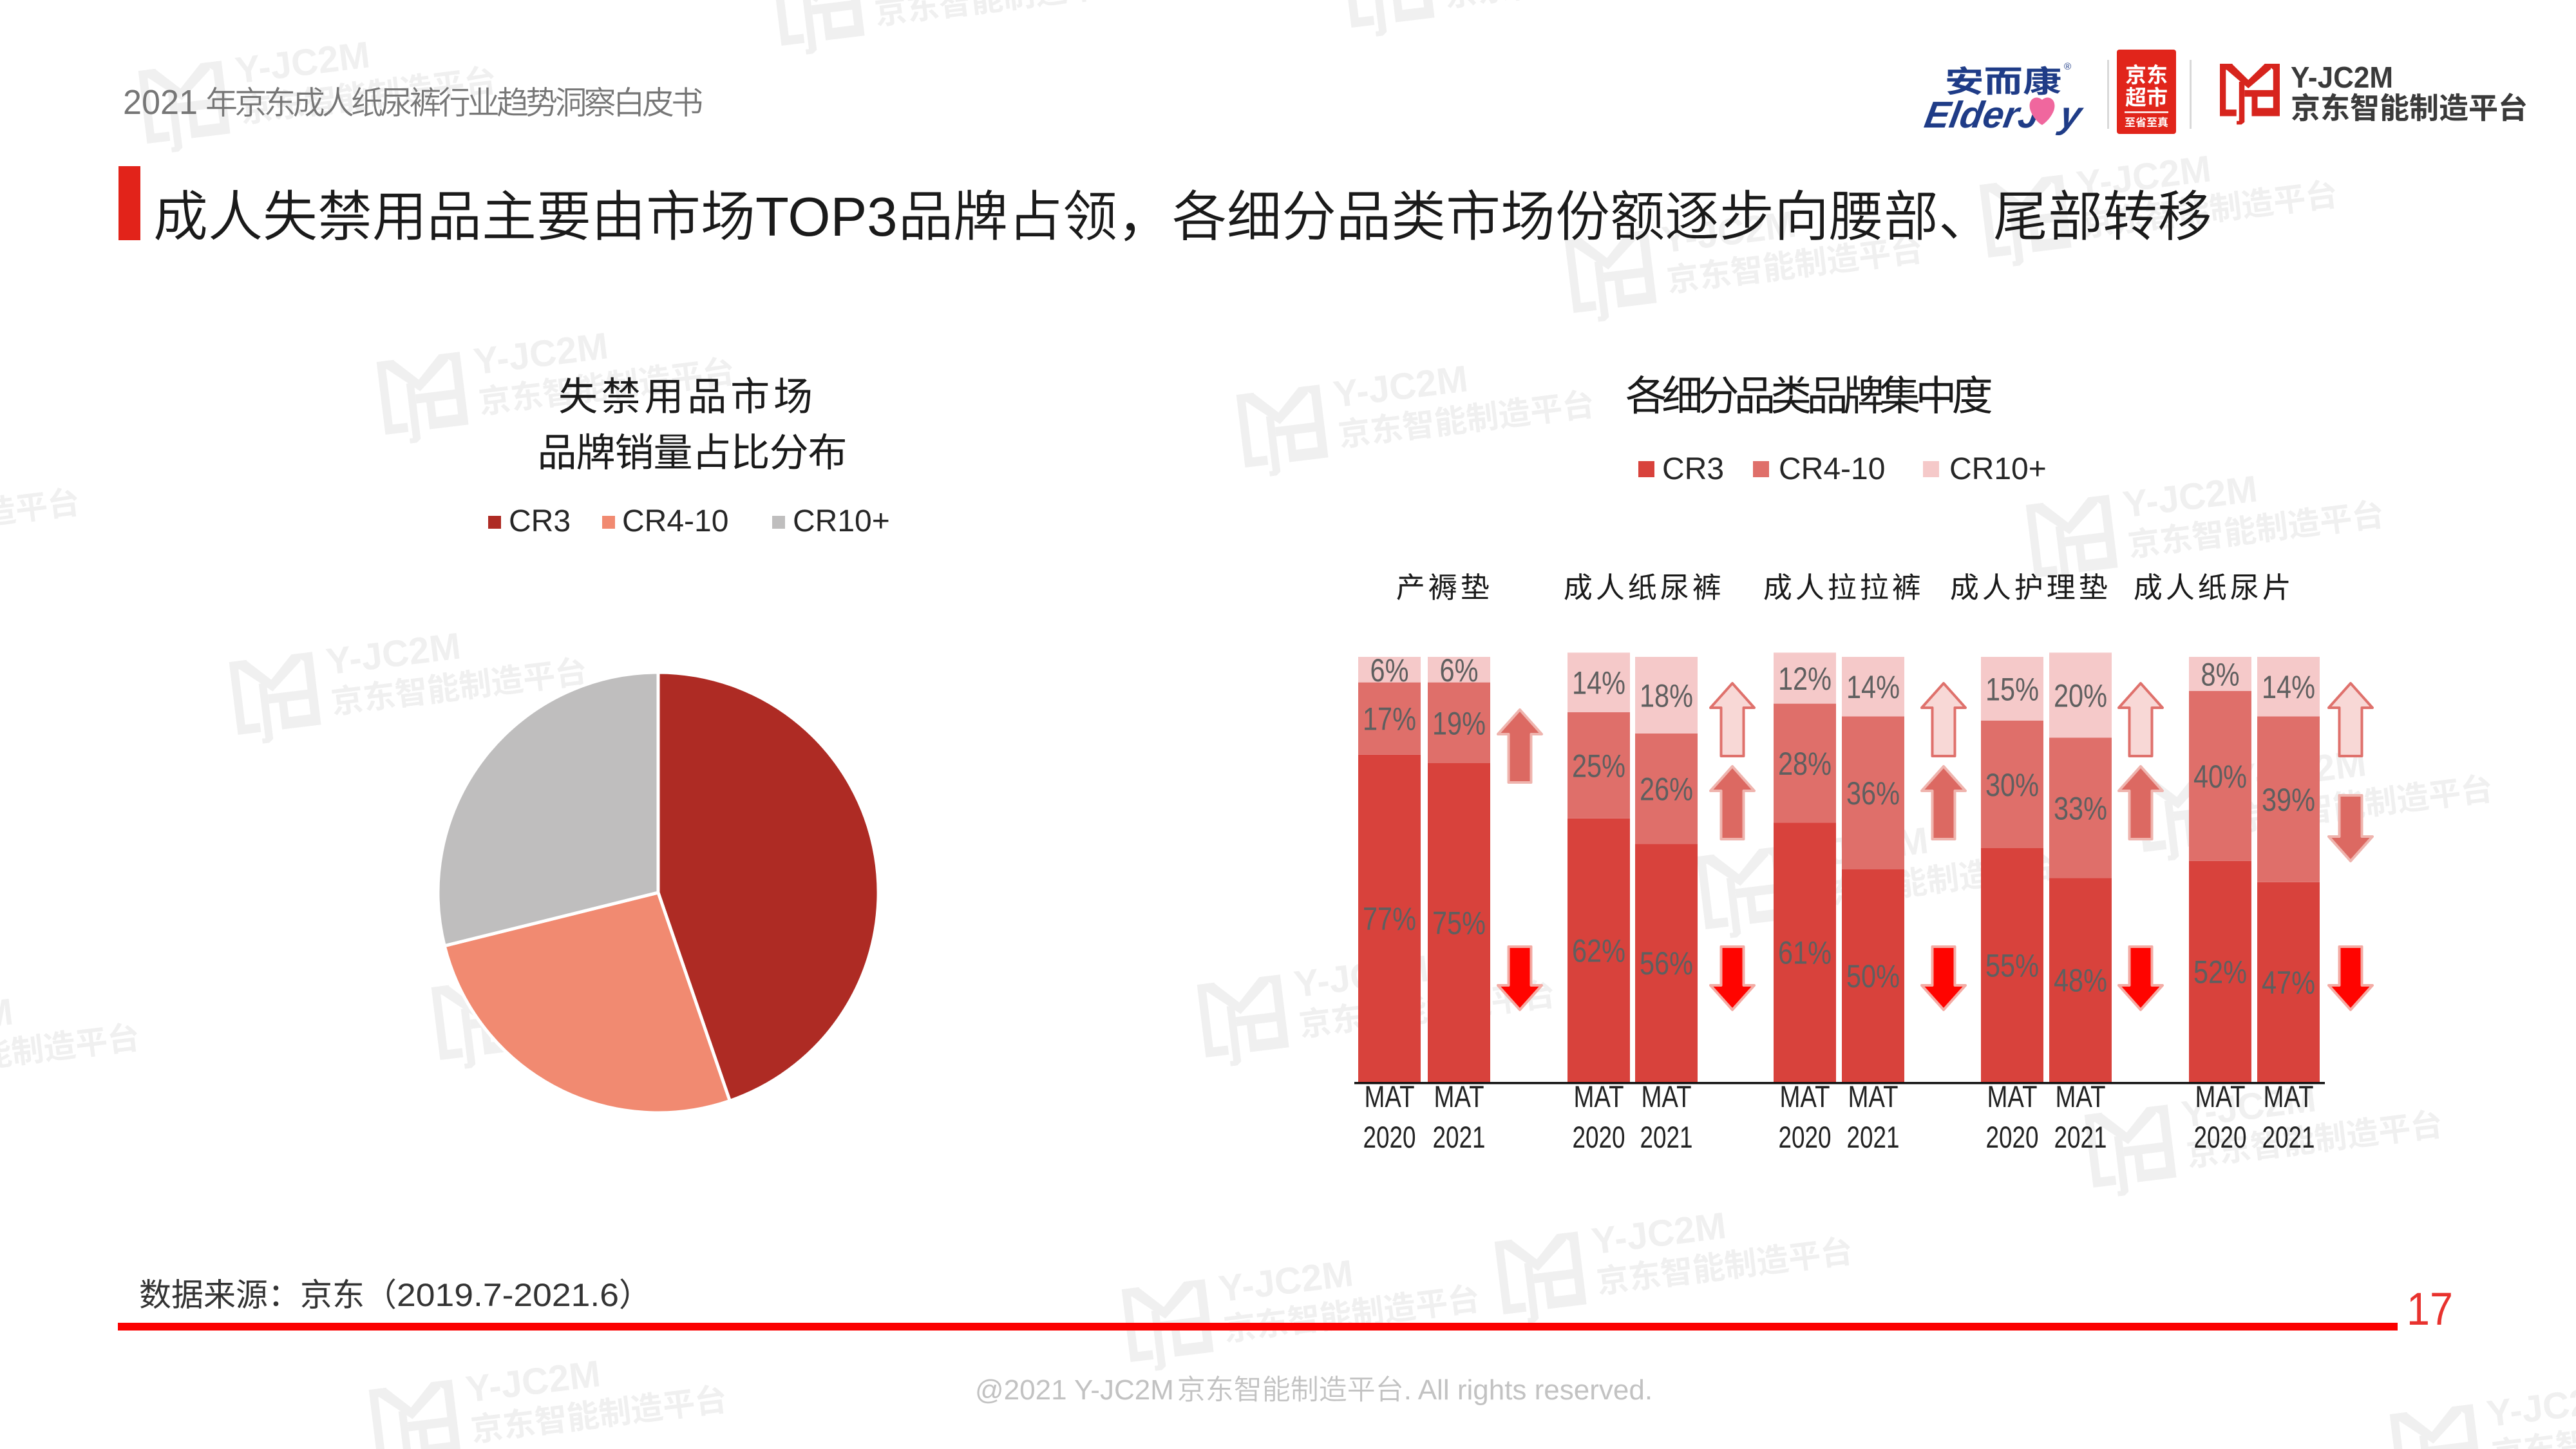 The image size is (2576, 1449). I want to click on svg-text: 77%, so click(1389, 919).